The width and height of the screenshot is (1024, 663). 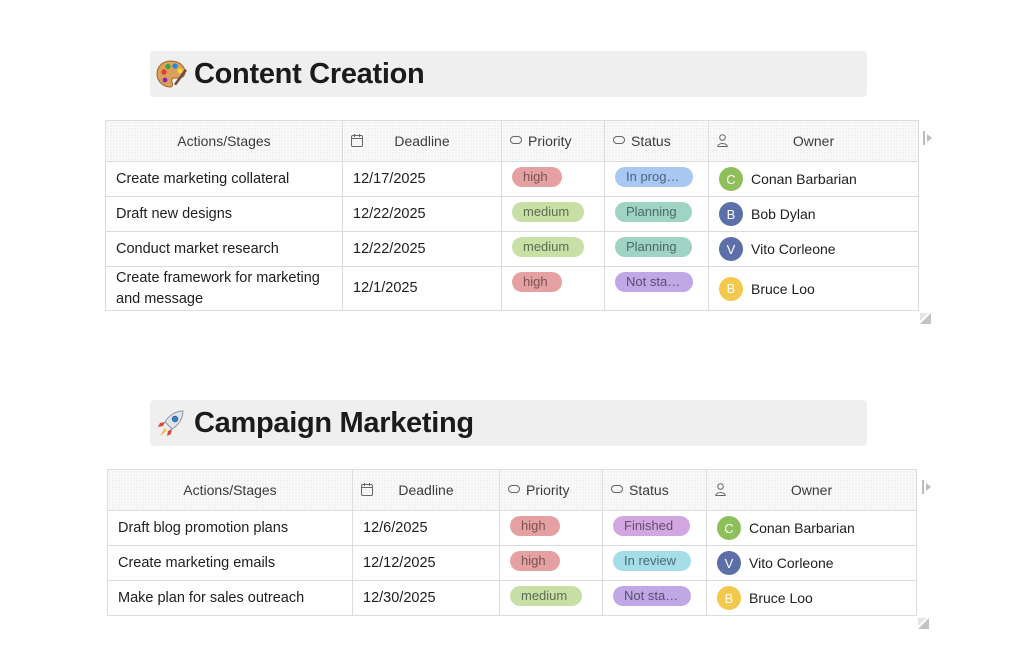 What do you see at coordinates (422, 179) in the screenshot?
I see `deadline-cell: 12/17/2025` at bounding box center [422, 179].